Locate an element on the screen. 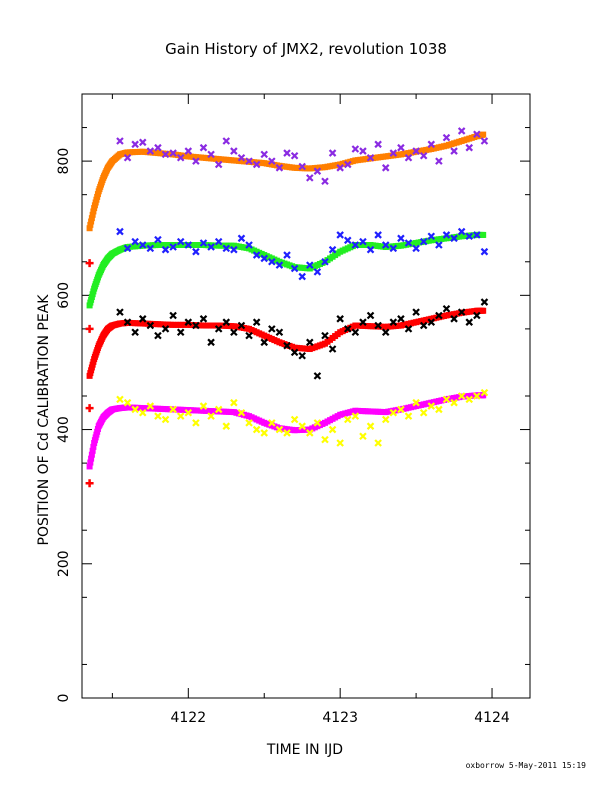 The height and width of the screenshot is (792, 612). chart-title: Gain History of JMX2, revolution 1038 is located at coordinates (306, 49).